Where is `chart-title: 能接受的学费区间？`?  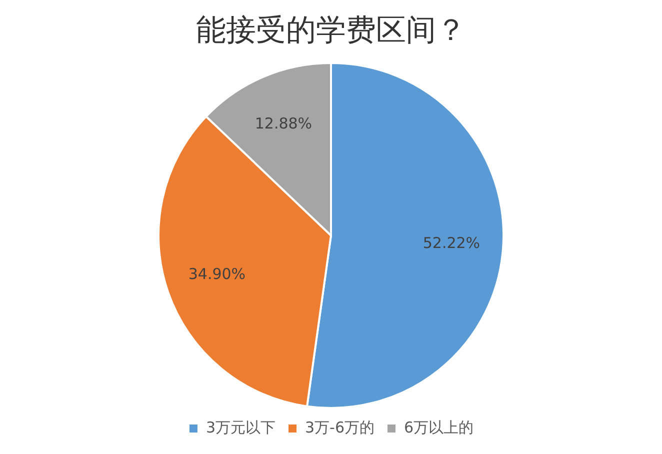 chart-title: 能接受的学费区间？ is located at coordinates (331, 30).